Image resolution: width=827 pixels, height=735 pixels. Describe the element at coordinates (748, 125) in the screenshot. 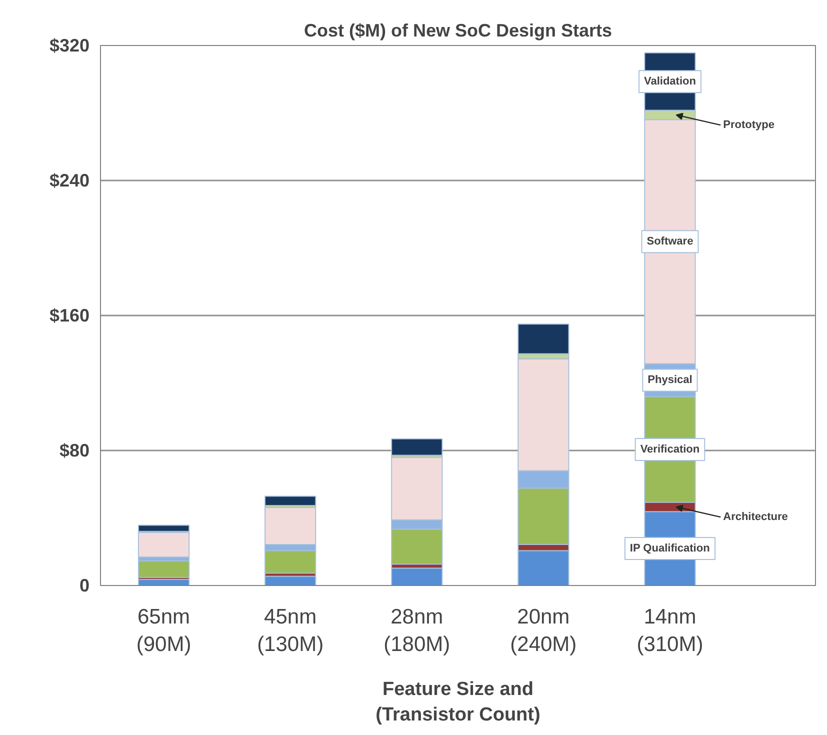

I see `text: Prototype` at that location.